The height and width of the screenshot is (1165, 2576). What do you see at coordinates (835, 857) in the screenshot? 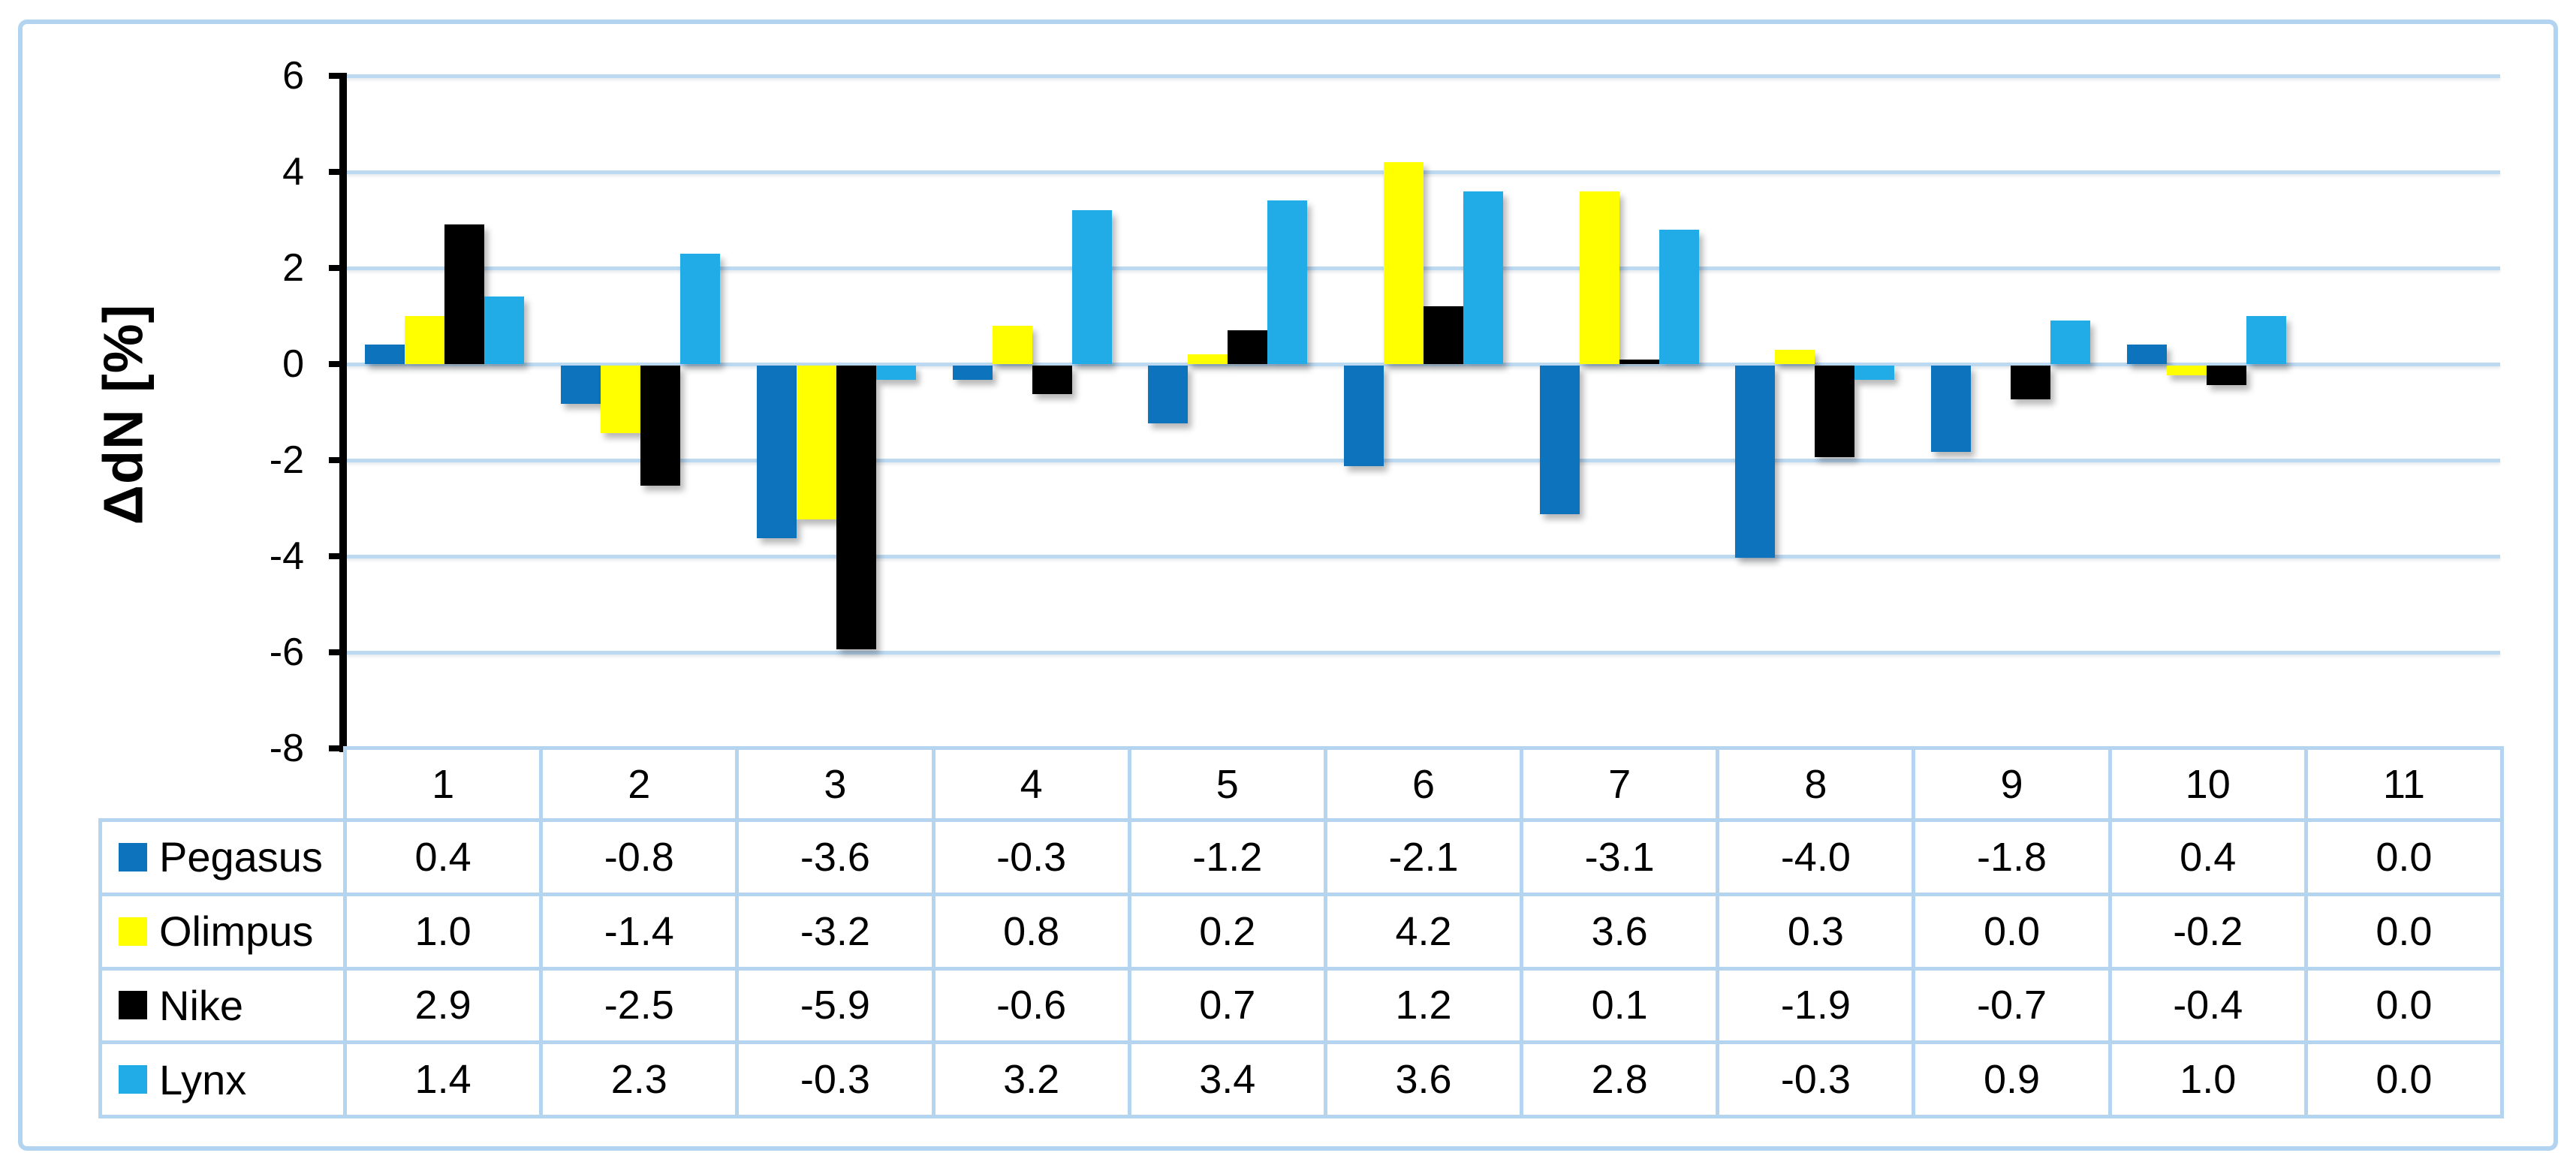
I see `value-cell: -3.6` at bounding box center [835, 857].